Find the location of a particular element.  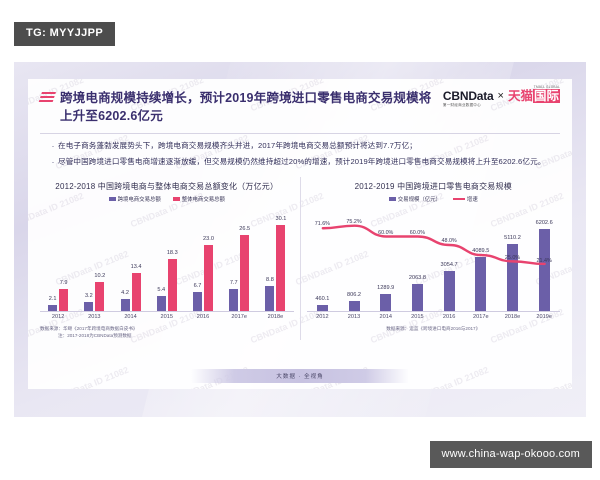

bar-group: 5.4 18.3 is located at coordinates (167, 259).